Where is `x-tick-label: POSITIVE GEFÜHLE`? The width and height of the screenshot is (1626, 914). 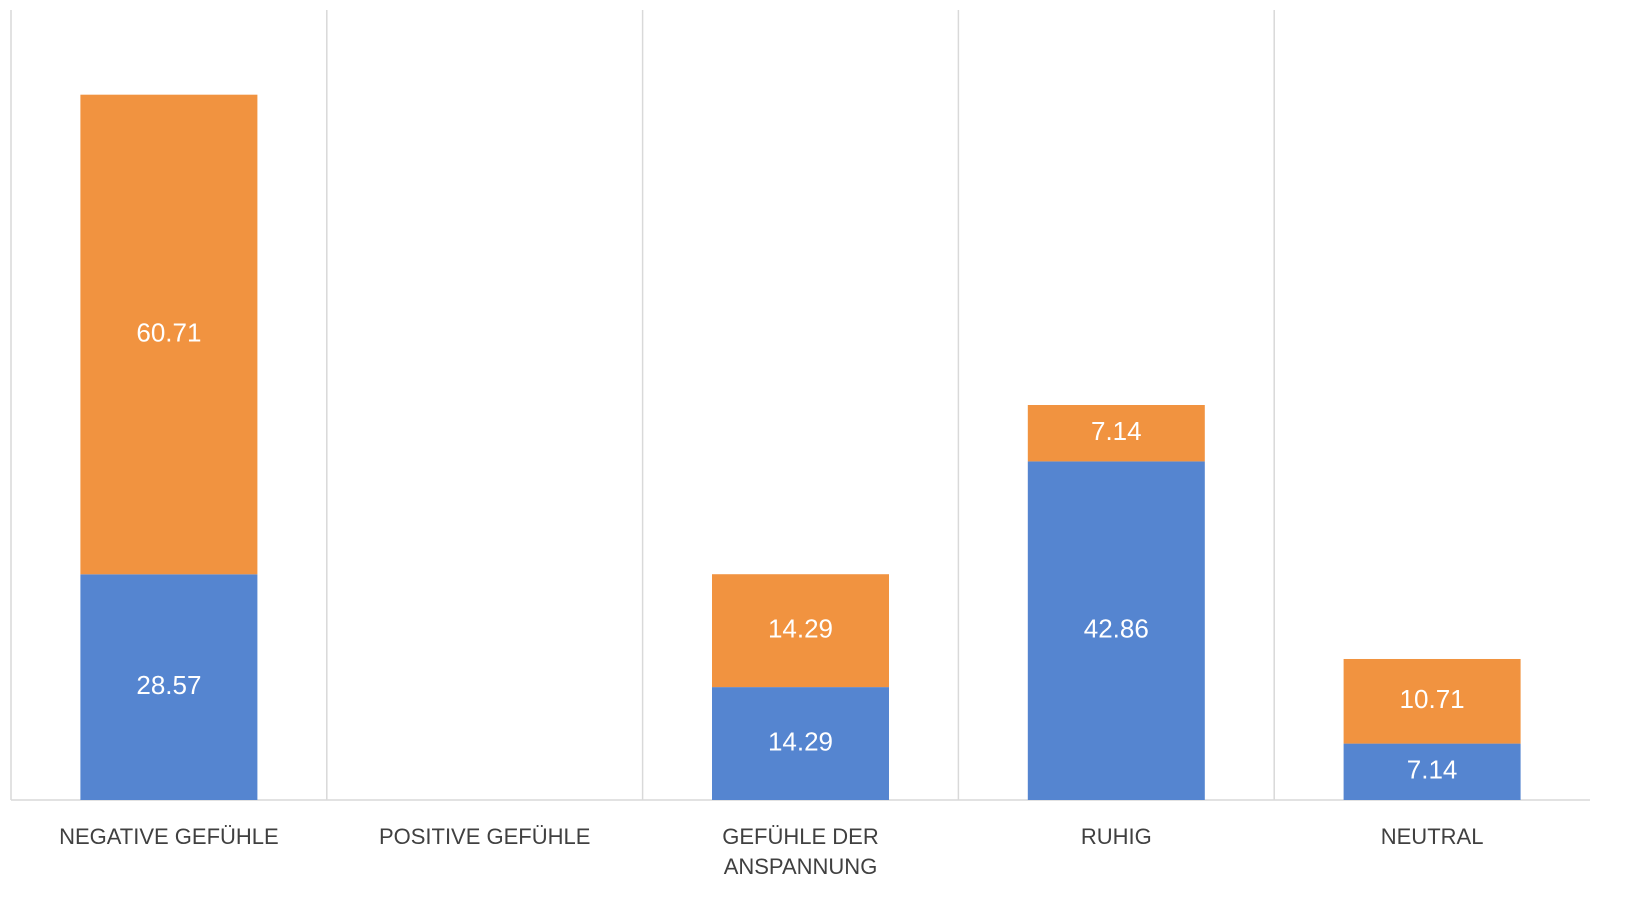 x-tick-label: POSITIVE GEFÜHLE is located at coordinates (484, 836).